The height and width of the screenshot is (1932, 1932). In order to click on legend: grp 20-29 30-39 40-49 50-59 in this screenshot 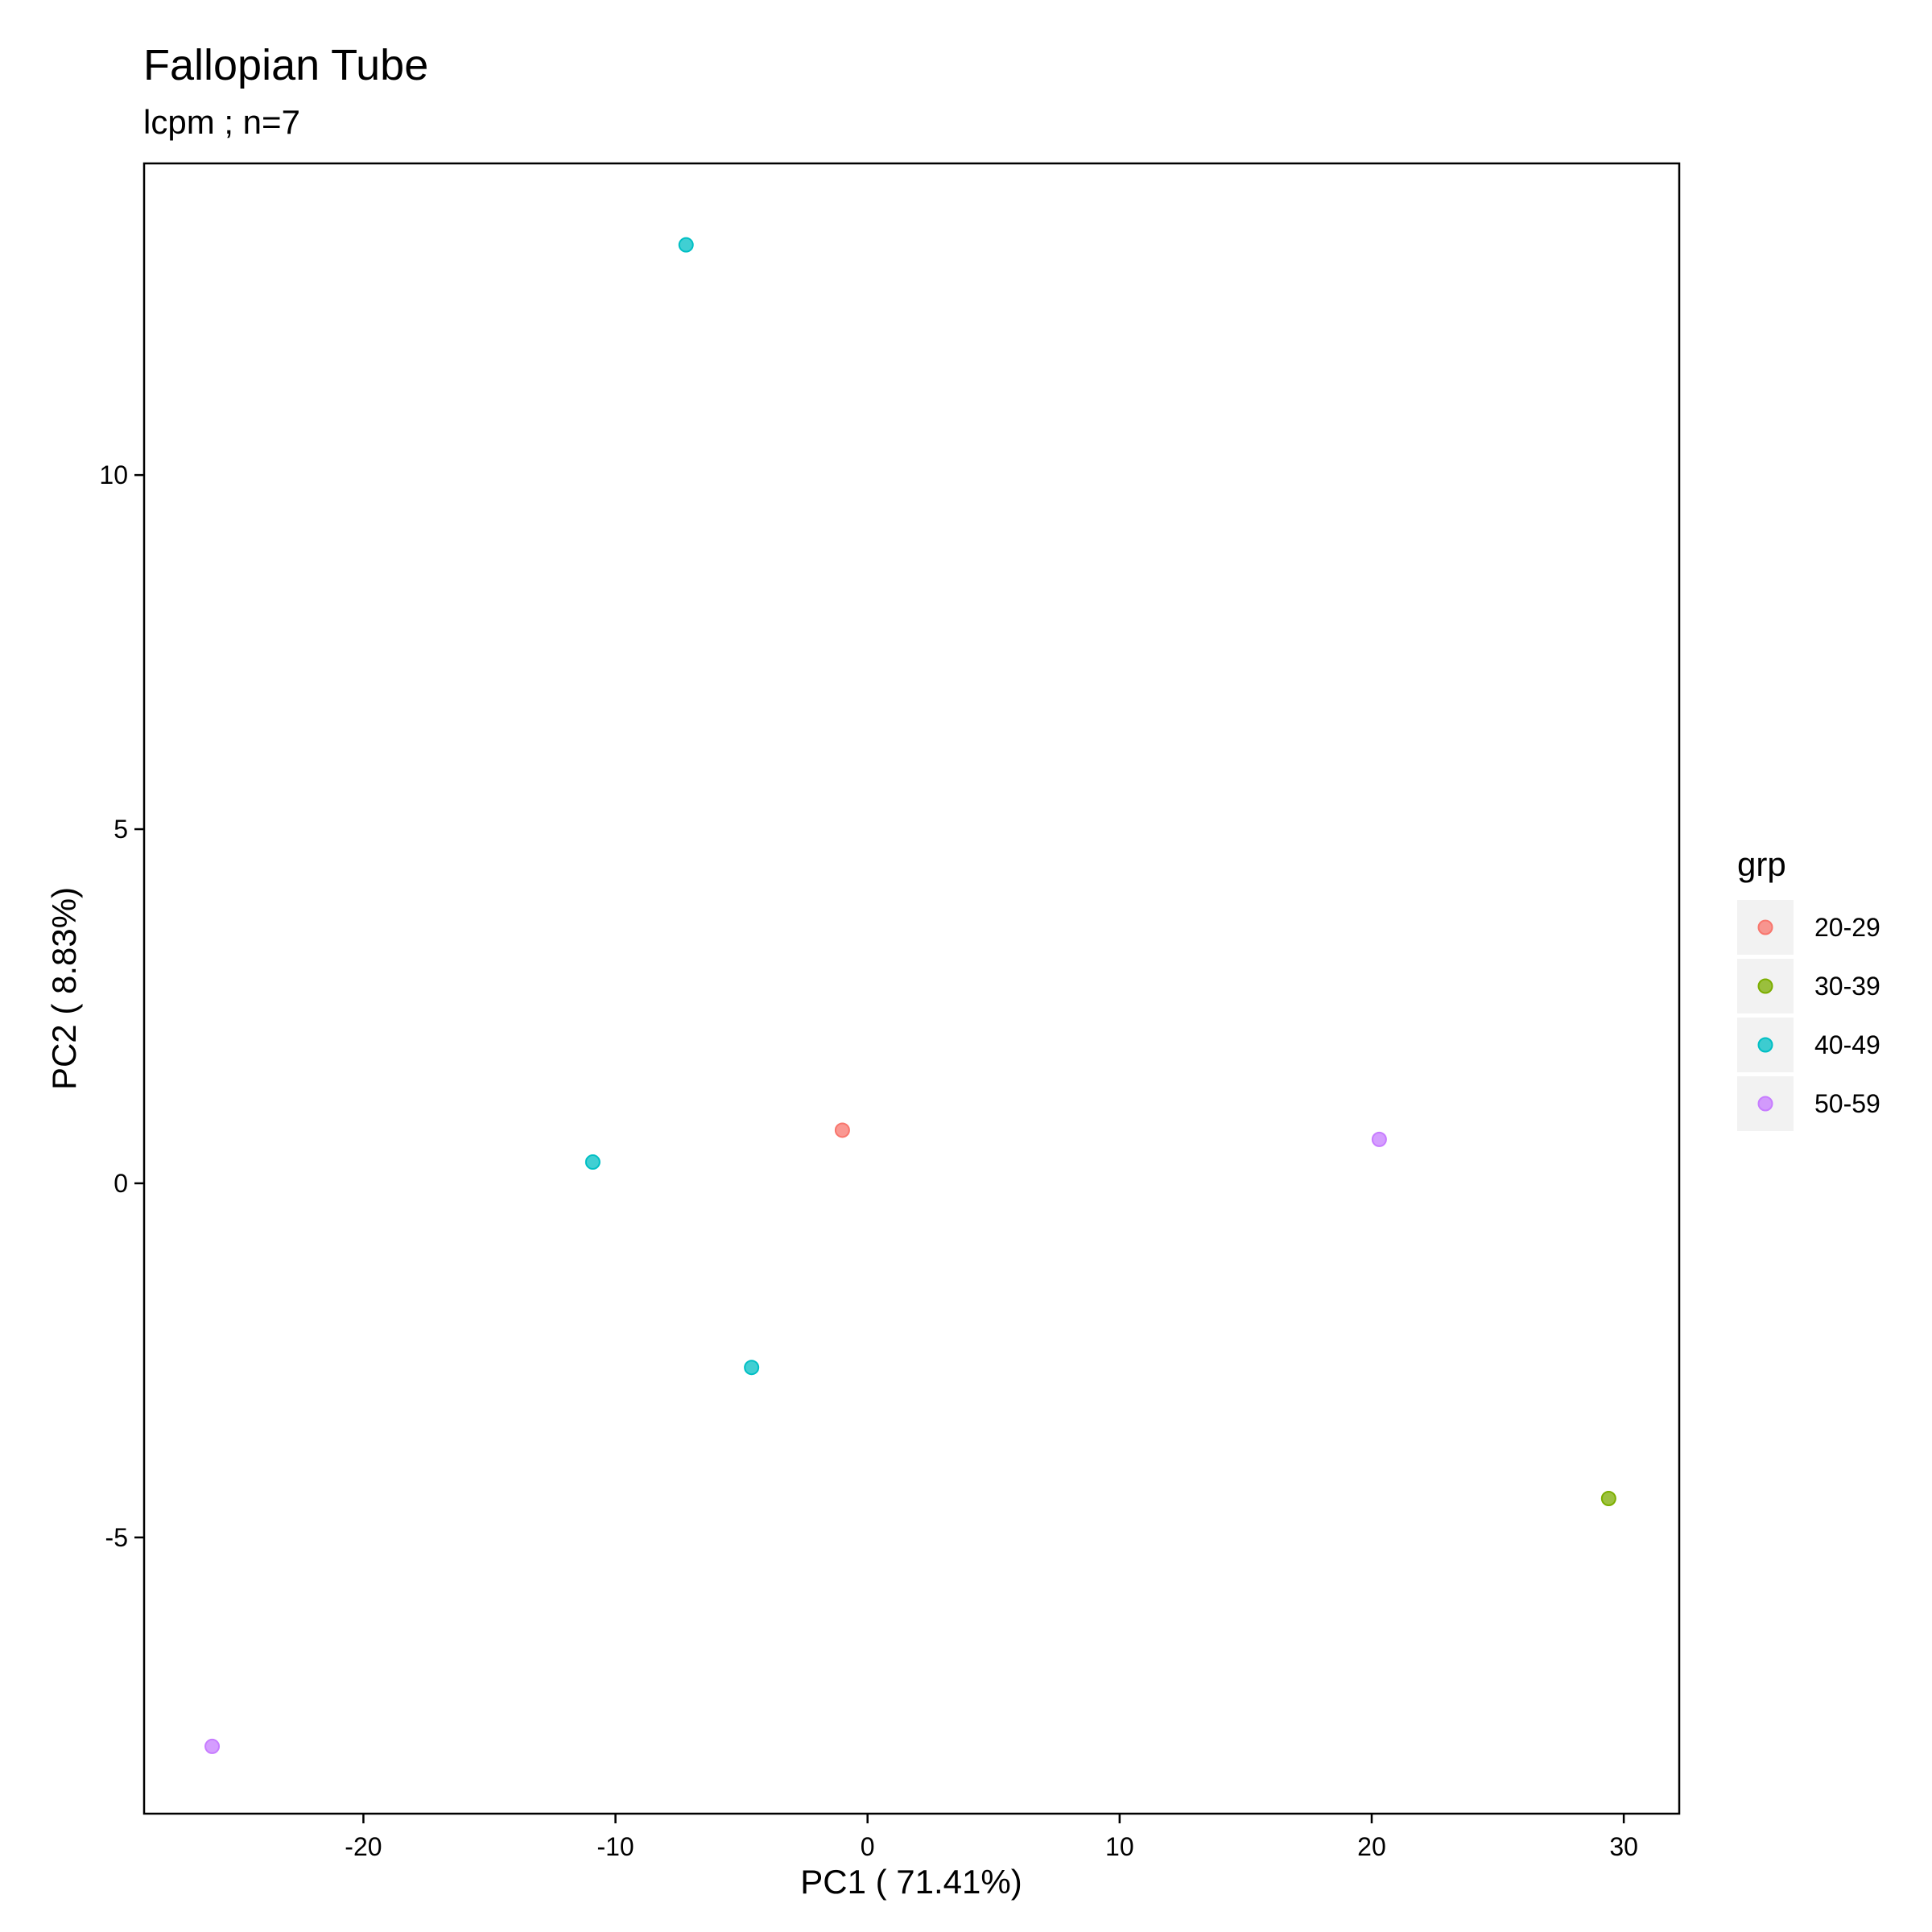, I will do `click(1808, 988)`.